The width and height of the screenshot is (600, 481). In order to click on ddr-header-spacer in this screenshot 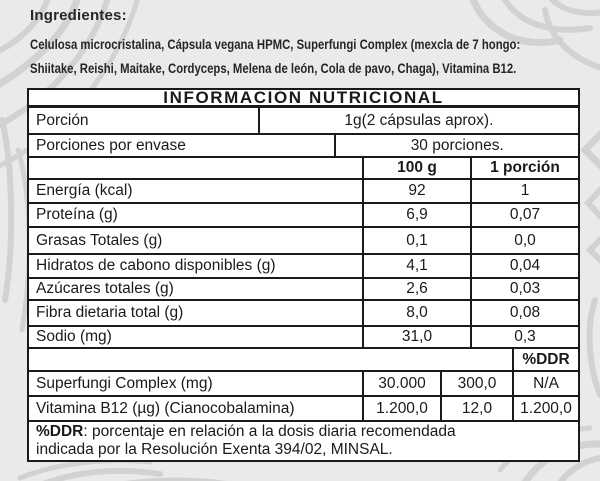, I will do `click(270, 359)`.